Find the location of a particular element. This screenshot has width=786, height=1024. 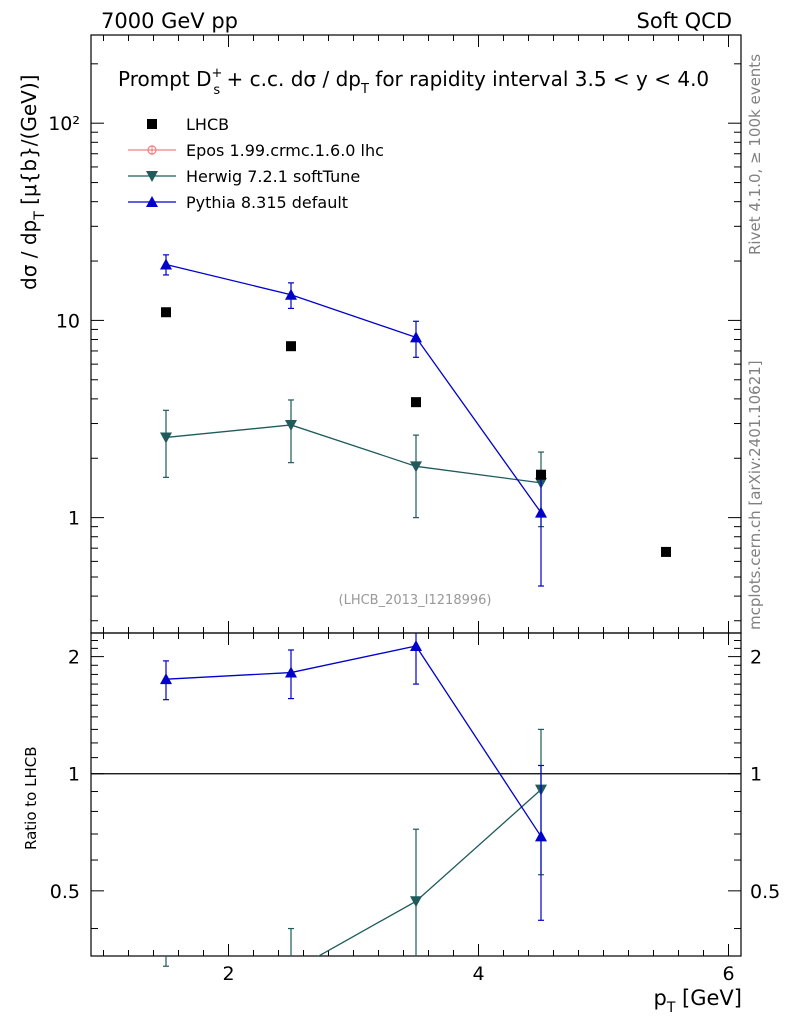

legend-marker-lhcb is located at coordinates (152, 124).